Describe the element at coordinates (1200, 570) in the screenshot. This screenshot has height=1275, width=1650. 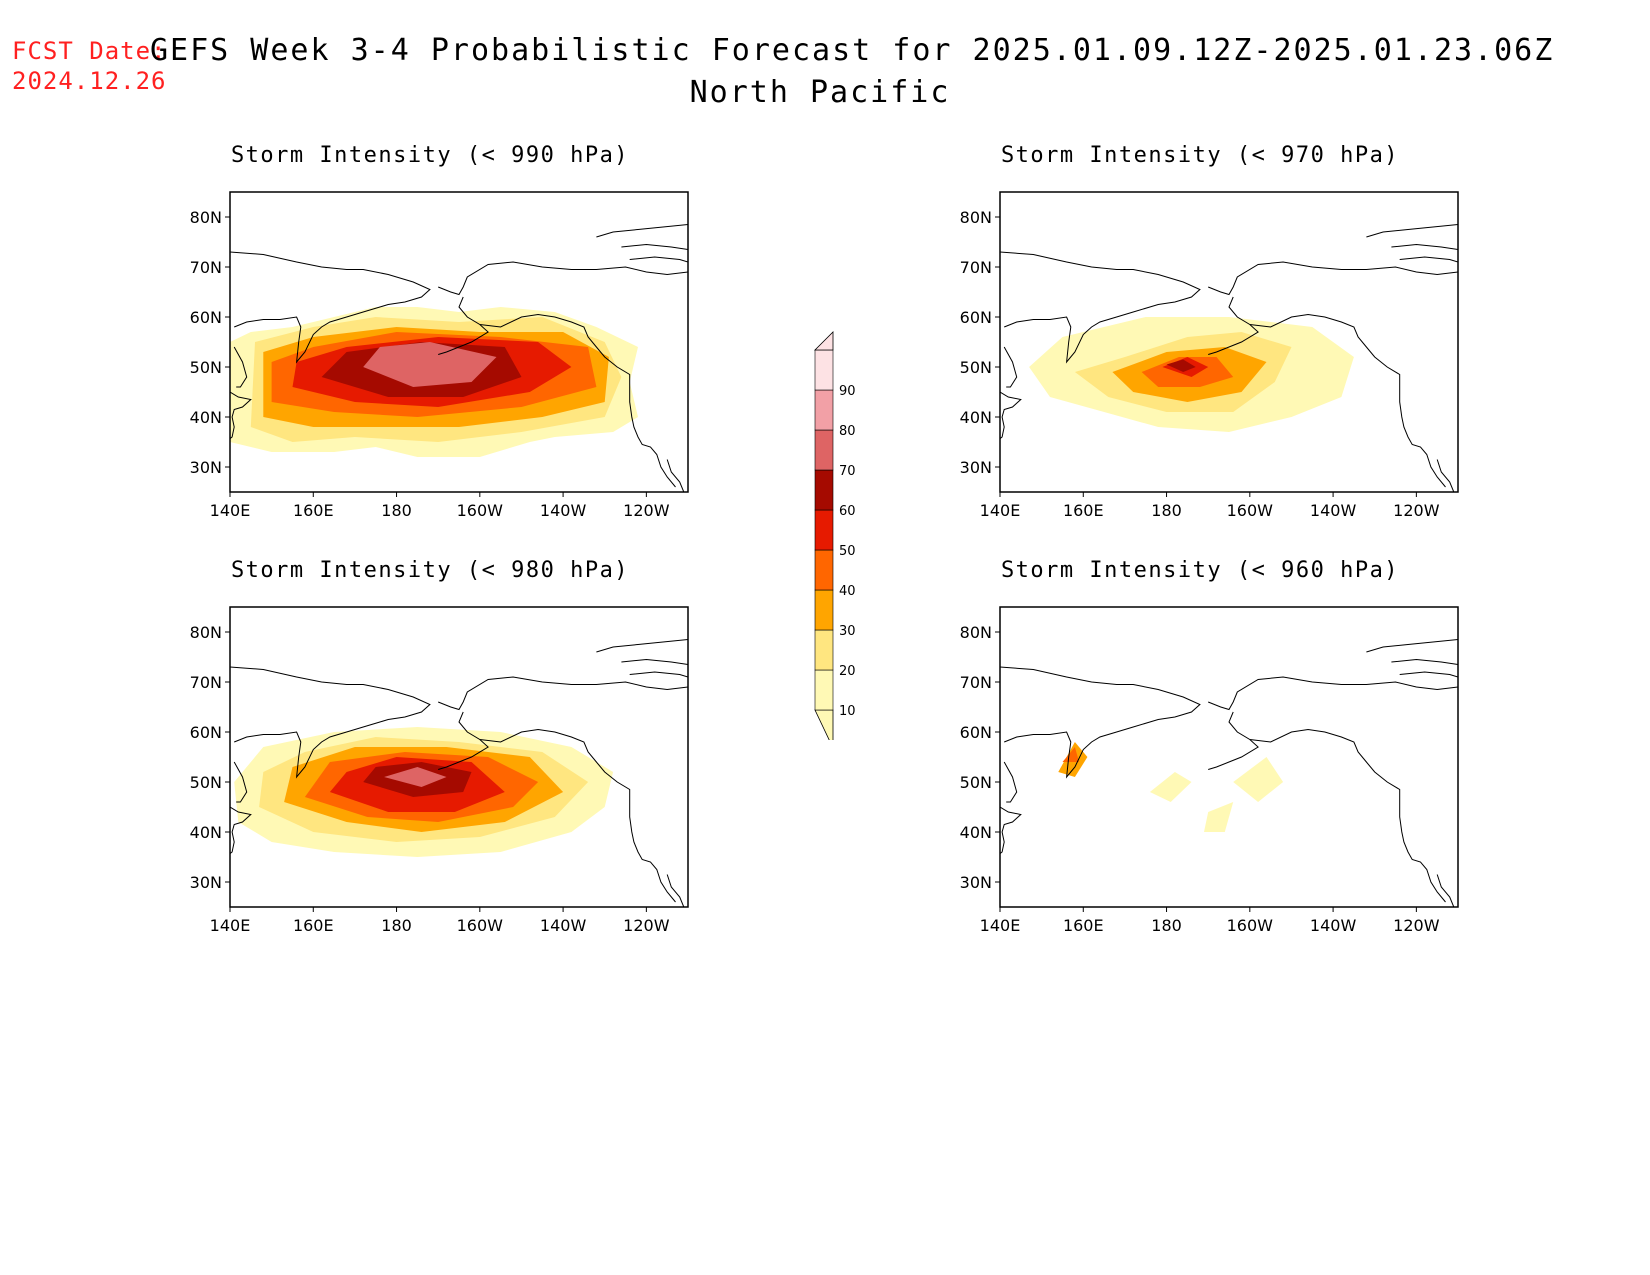
I see `panel-title-960: Storm Intensity (< 960 hPa)` at that location.